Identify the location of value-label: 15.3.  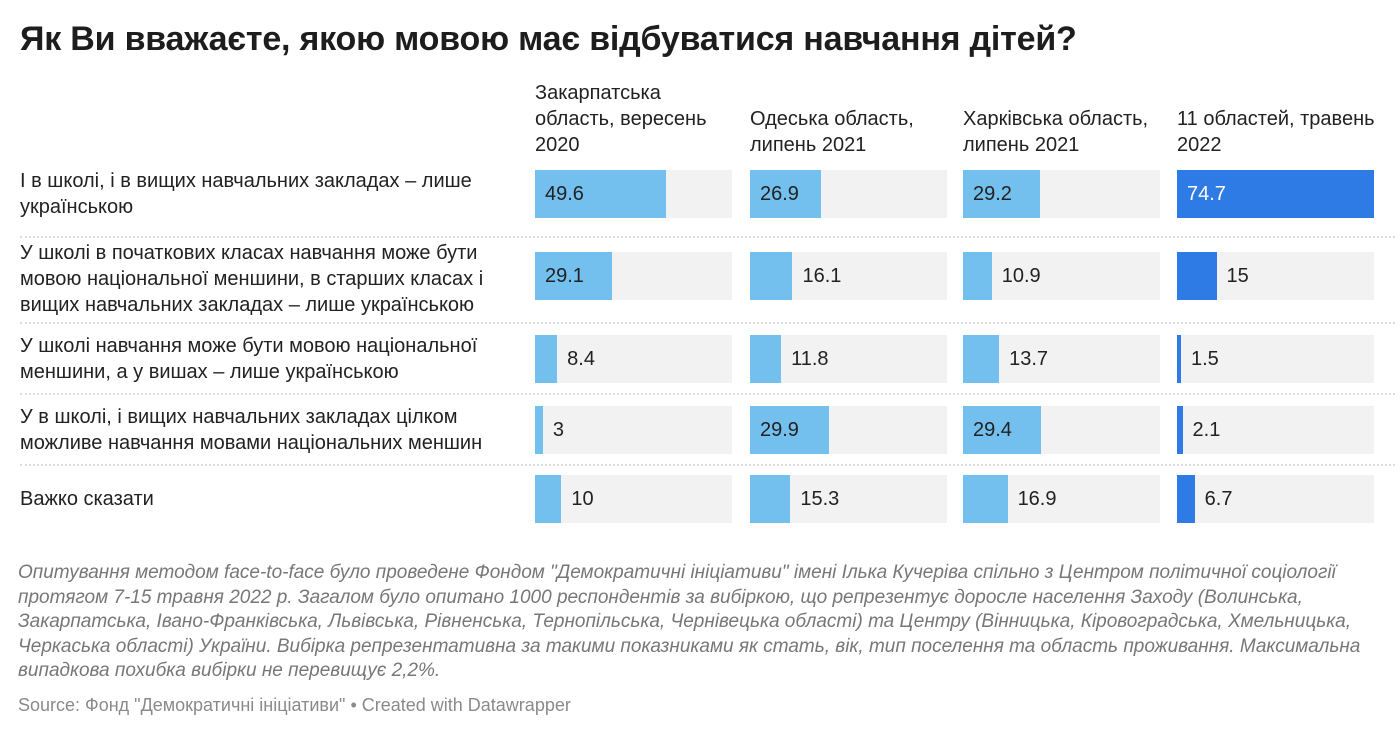
(820, 499).